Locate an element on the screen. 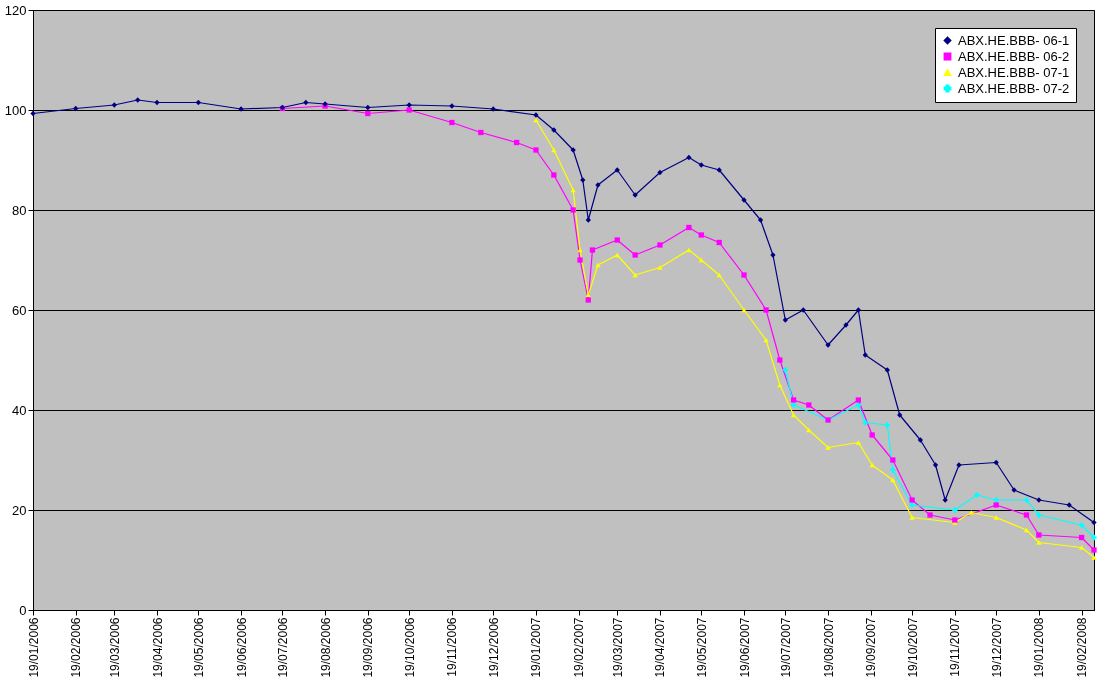 The height and width of the screenshot is (682, 1101). x-tick-label: 19/06/2007 is located at coordinates (744, 647).